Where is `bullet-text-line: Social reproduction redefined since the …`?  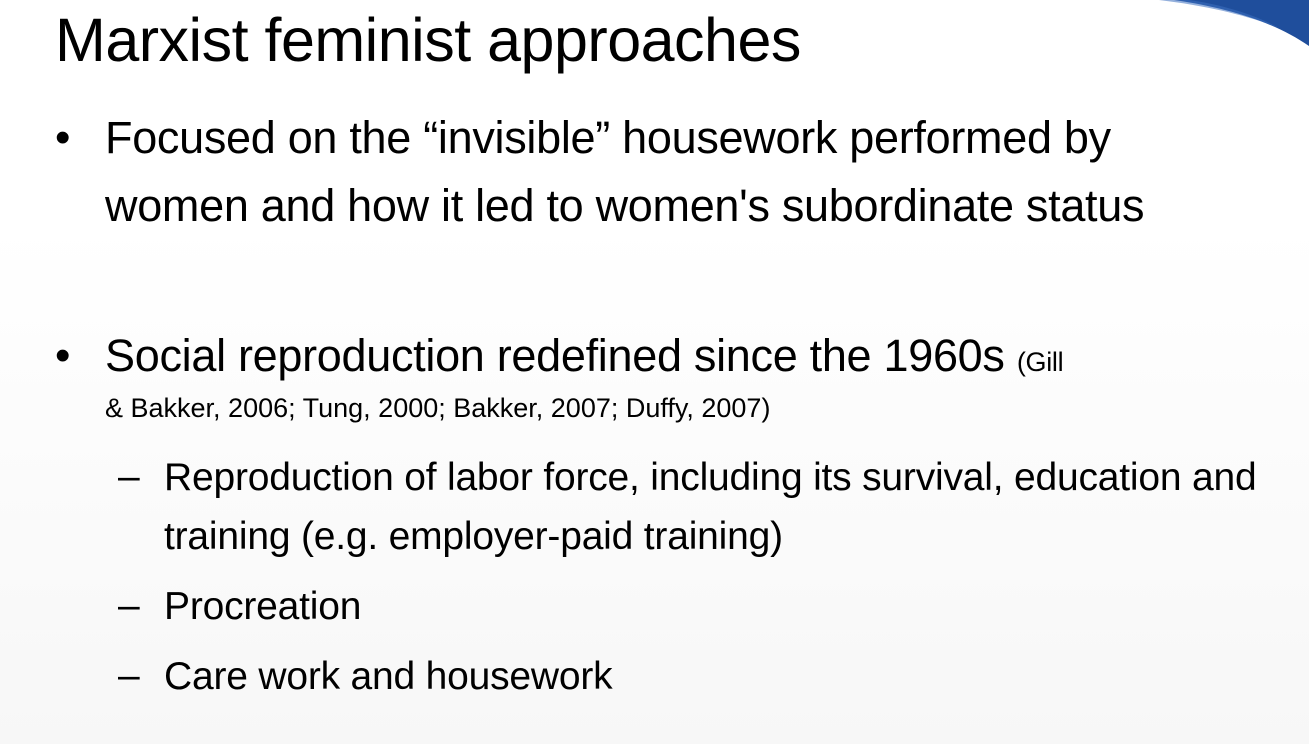 bullet-text-line: Social reproduction redefined since the … is located at coordinates (680, 359).